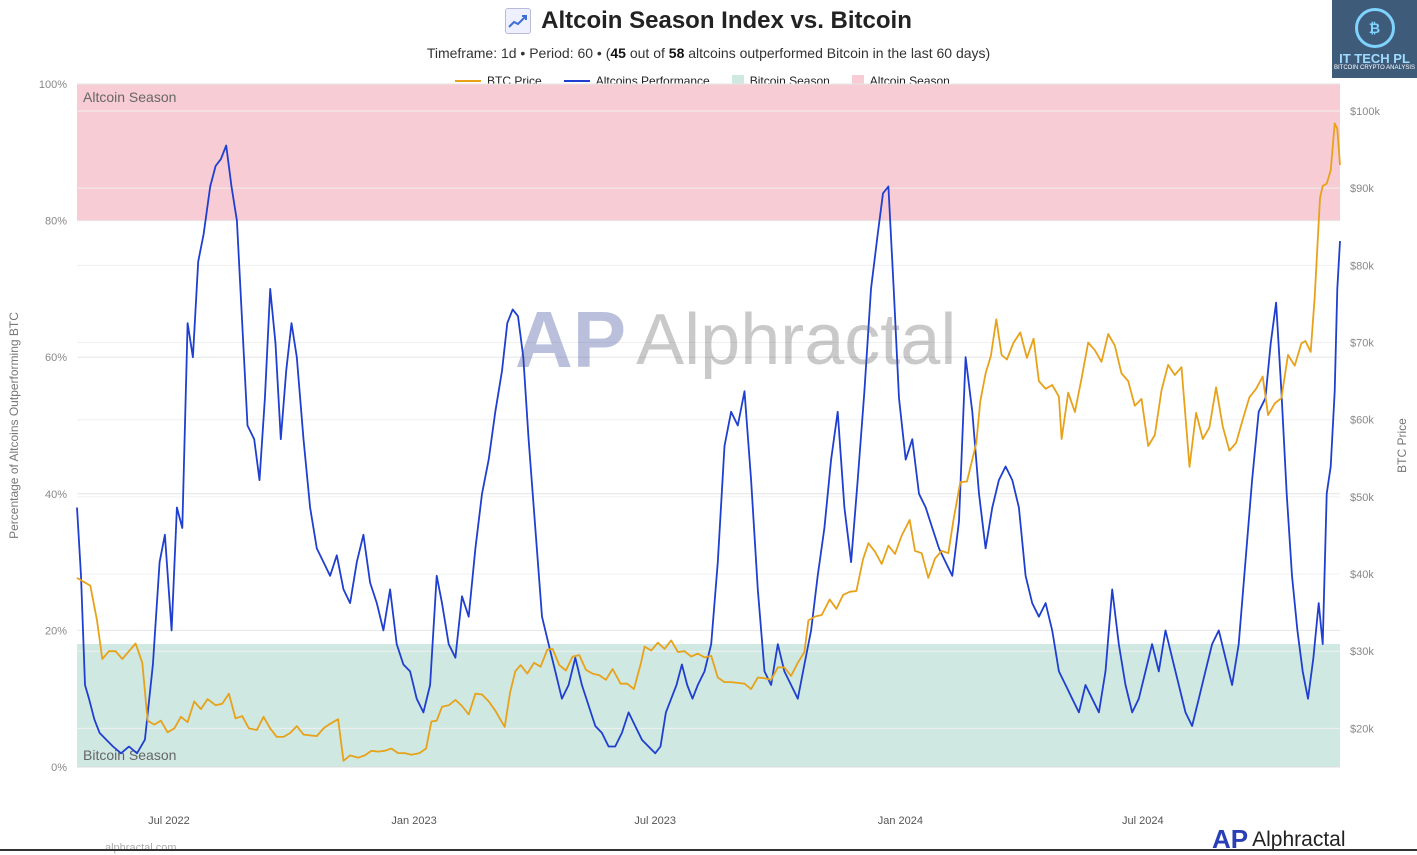 This screenshot has width=1417, height=855. I want to click on x-tick-label: Jan 2024, so click(900, 821).